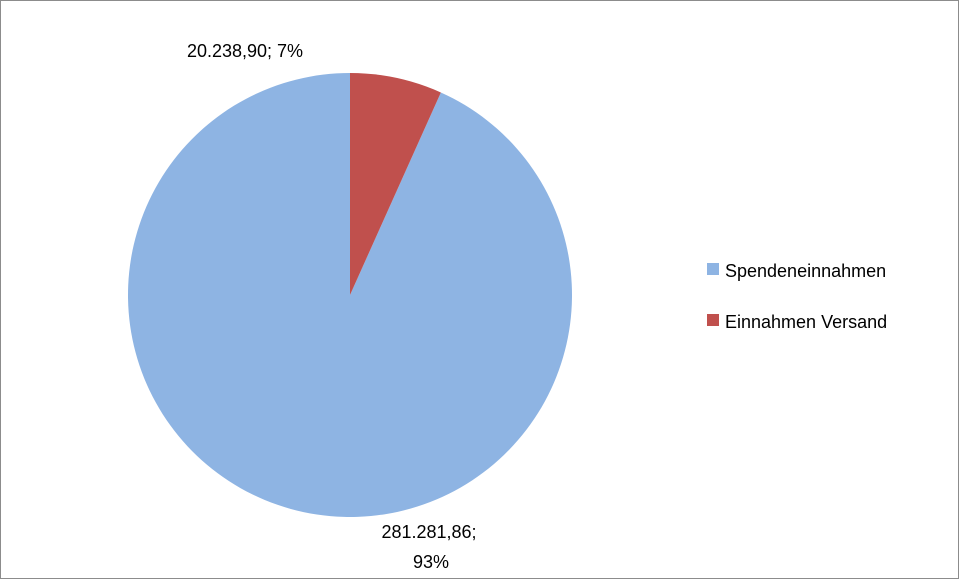 This screenshot has width=959, height=580. Describe the element at coordinates (428, 532) in the screenshot. I see `data-label-spendeneinnahmen-value: 281.281,86;` at that location.